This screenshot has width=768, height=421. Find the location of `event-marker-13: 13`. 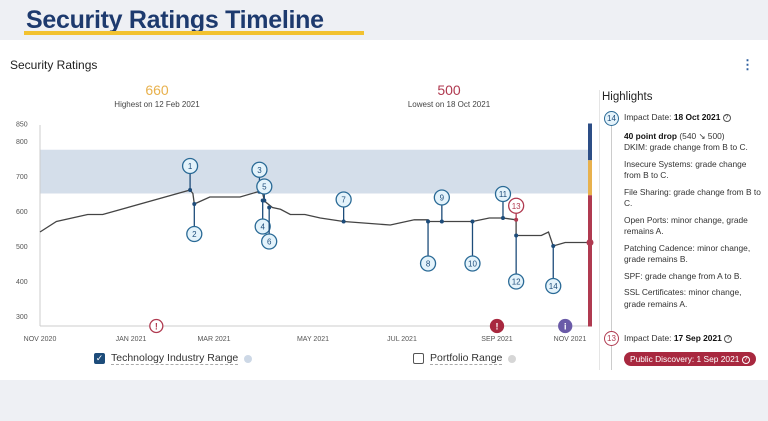

event-marker-13: 13 is located at coordinates (516, 209).